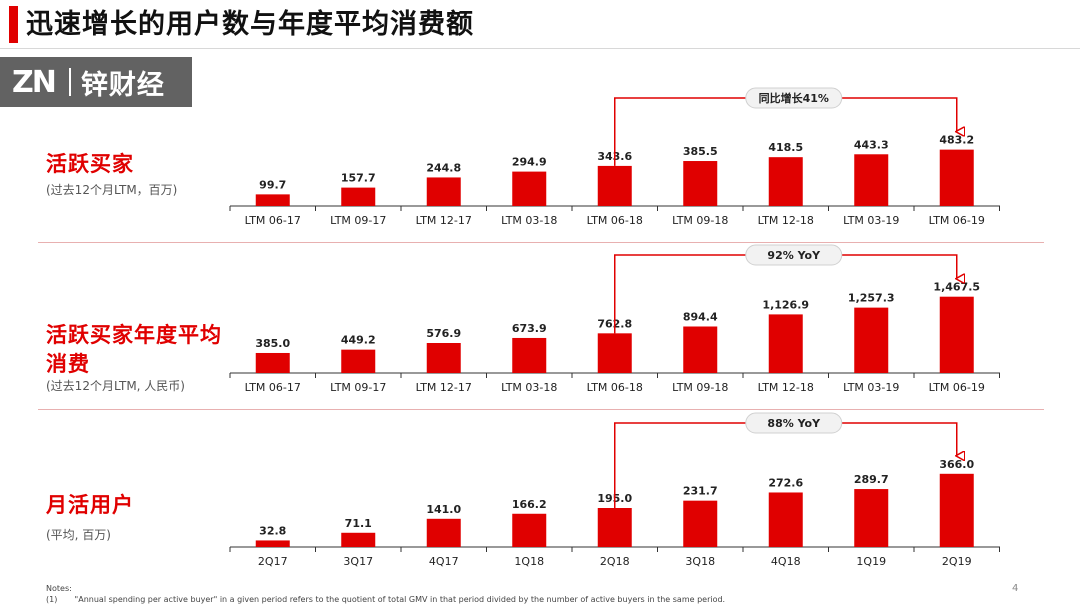 Image resolution: width=1080 pixels, height=607 pixels. Describe the element at coordinates (956, 287) in the screenshot. I see `data-label: 1,467.5` at that location.